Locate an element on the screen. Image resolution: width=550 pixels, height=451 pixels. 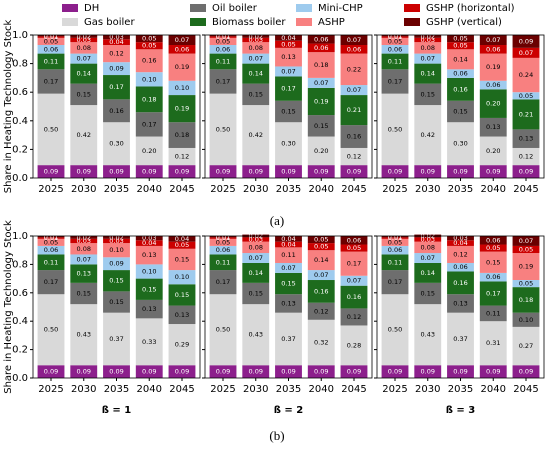
y-tick-label: 0.0 is located at coordinates (20, 378).